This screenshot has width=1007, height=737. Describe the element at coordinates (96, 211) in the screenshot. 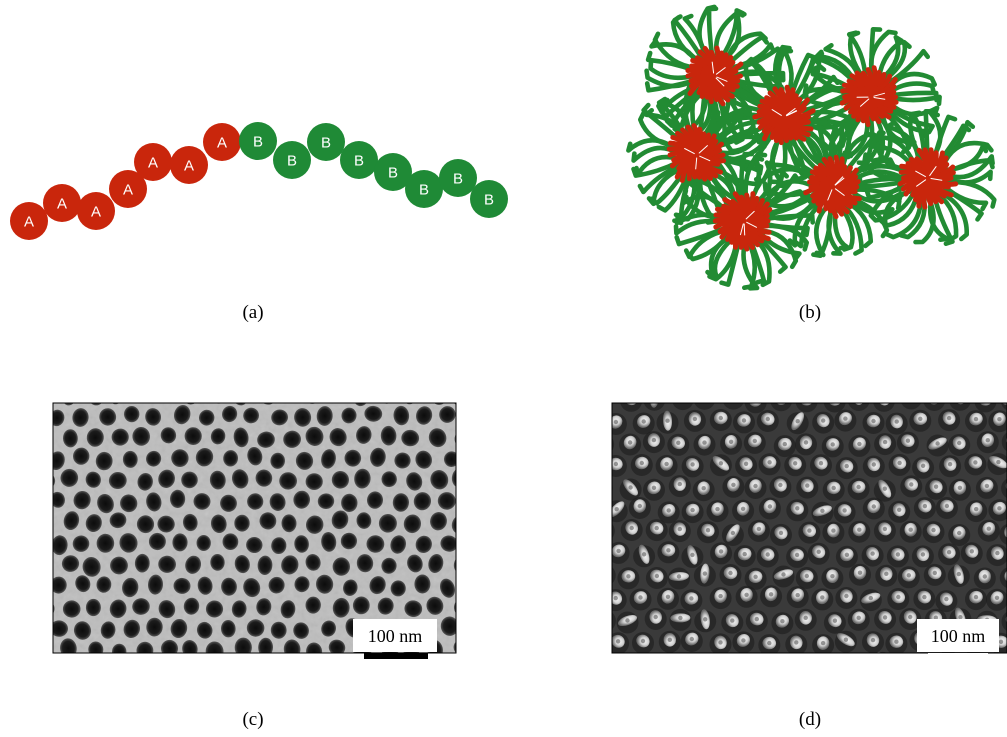

I see `monomer-a-bead: A` at that location.